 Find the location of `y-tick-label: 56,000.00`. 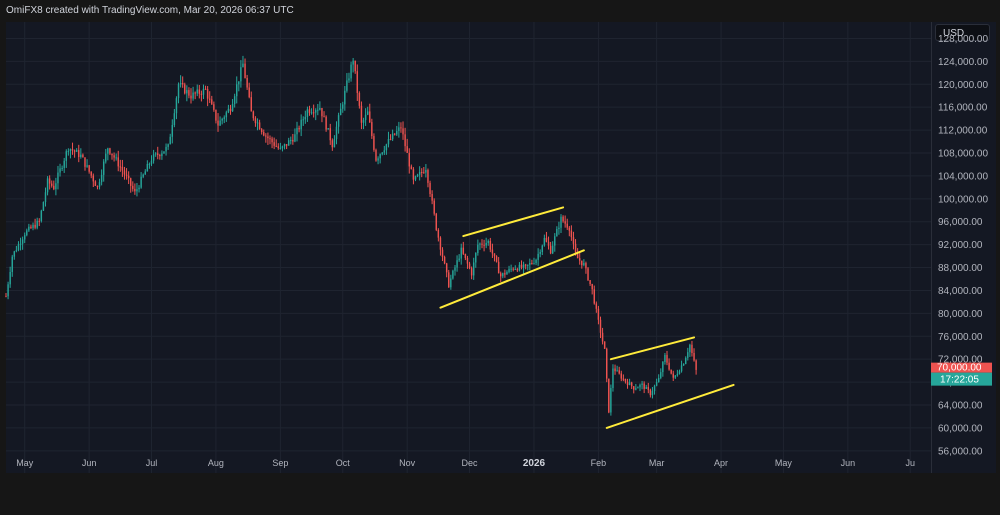

y-tick-label: 56,000.00 is located at coordinates (960, 451).